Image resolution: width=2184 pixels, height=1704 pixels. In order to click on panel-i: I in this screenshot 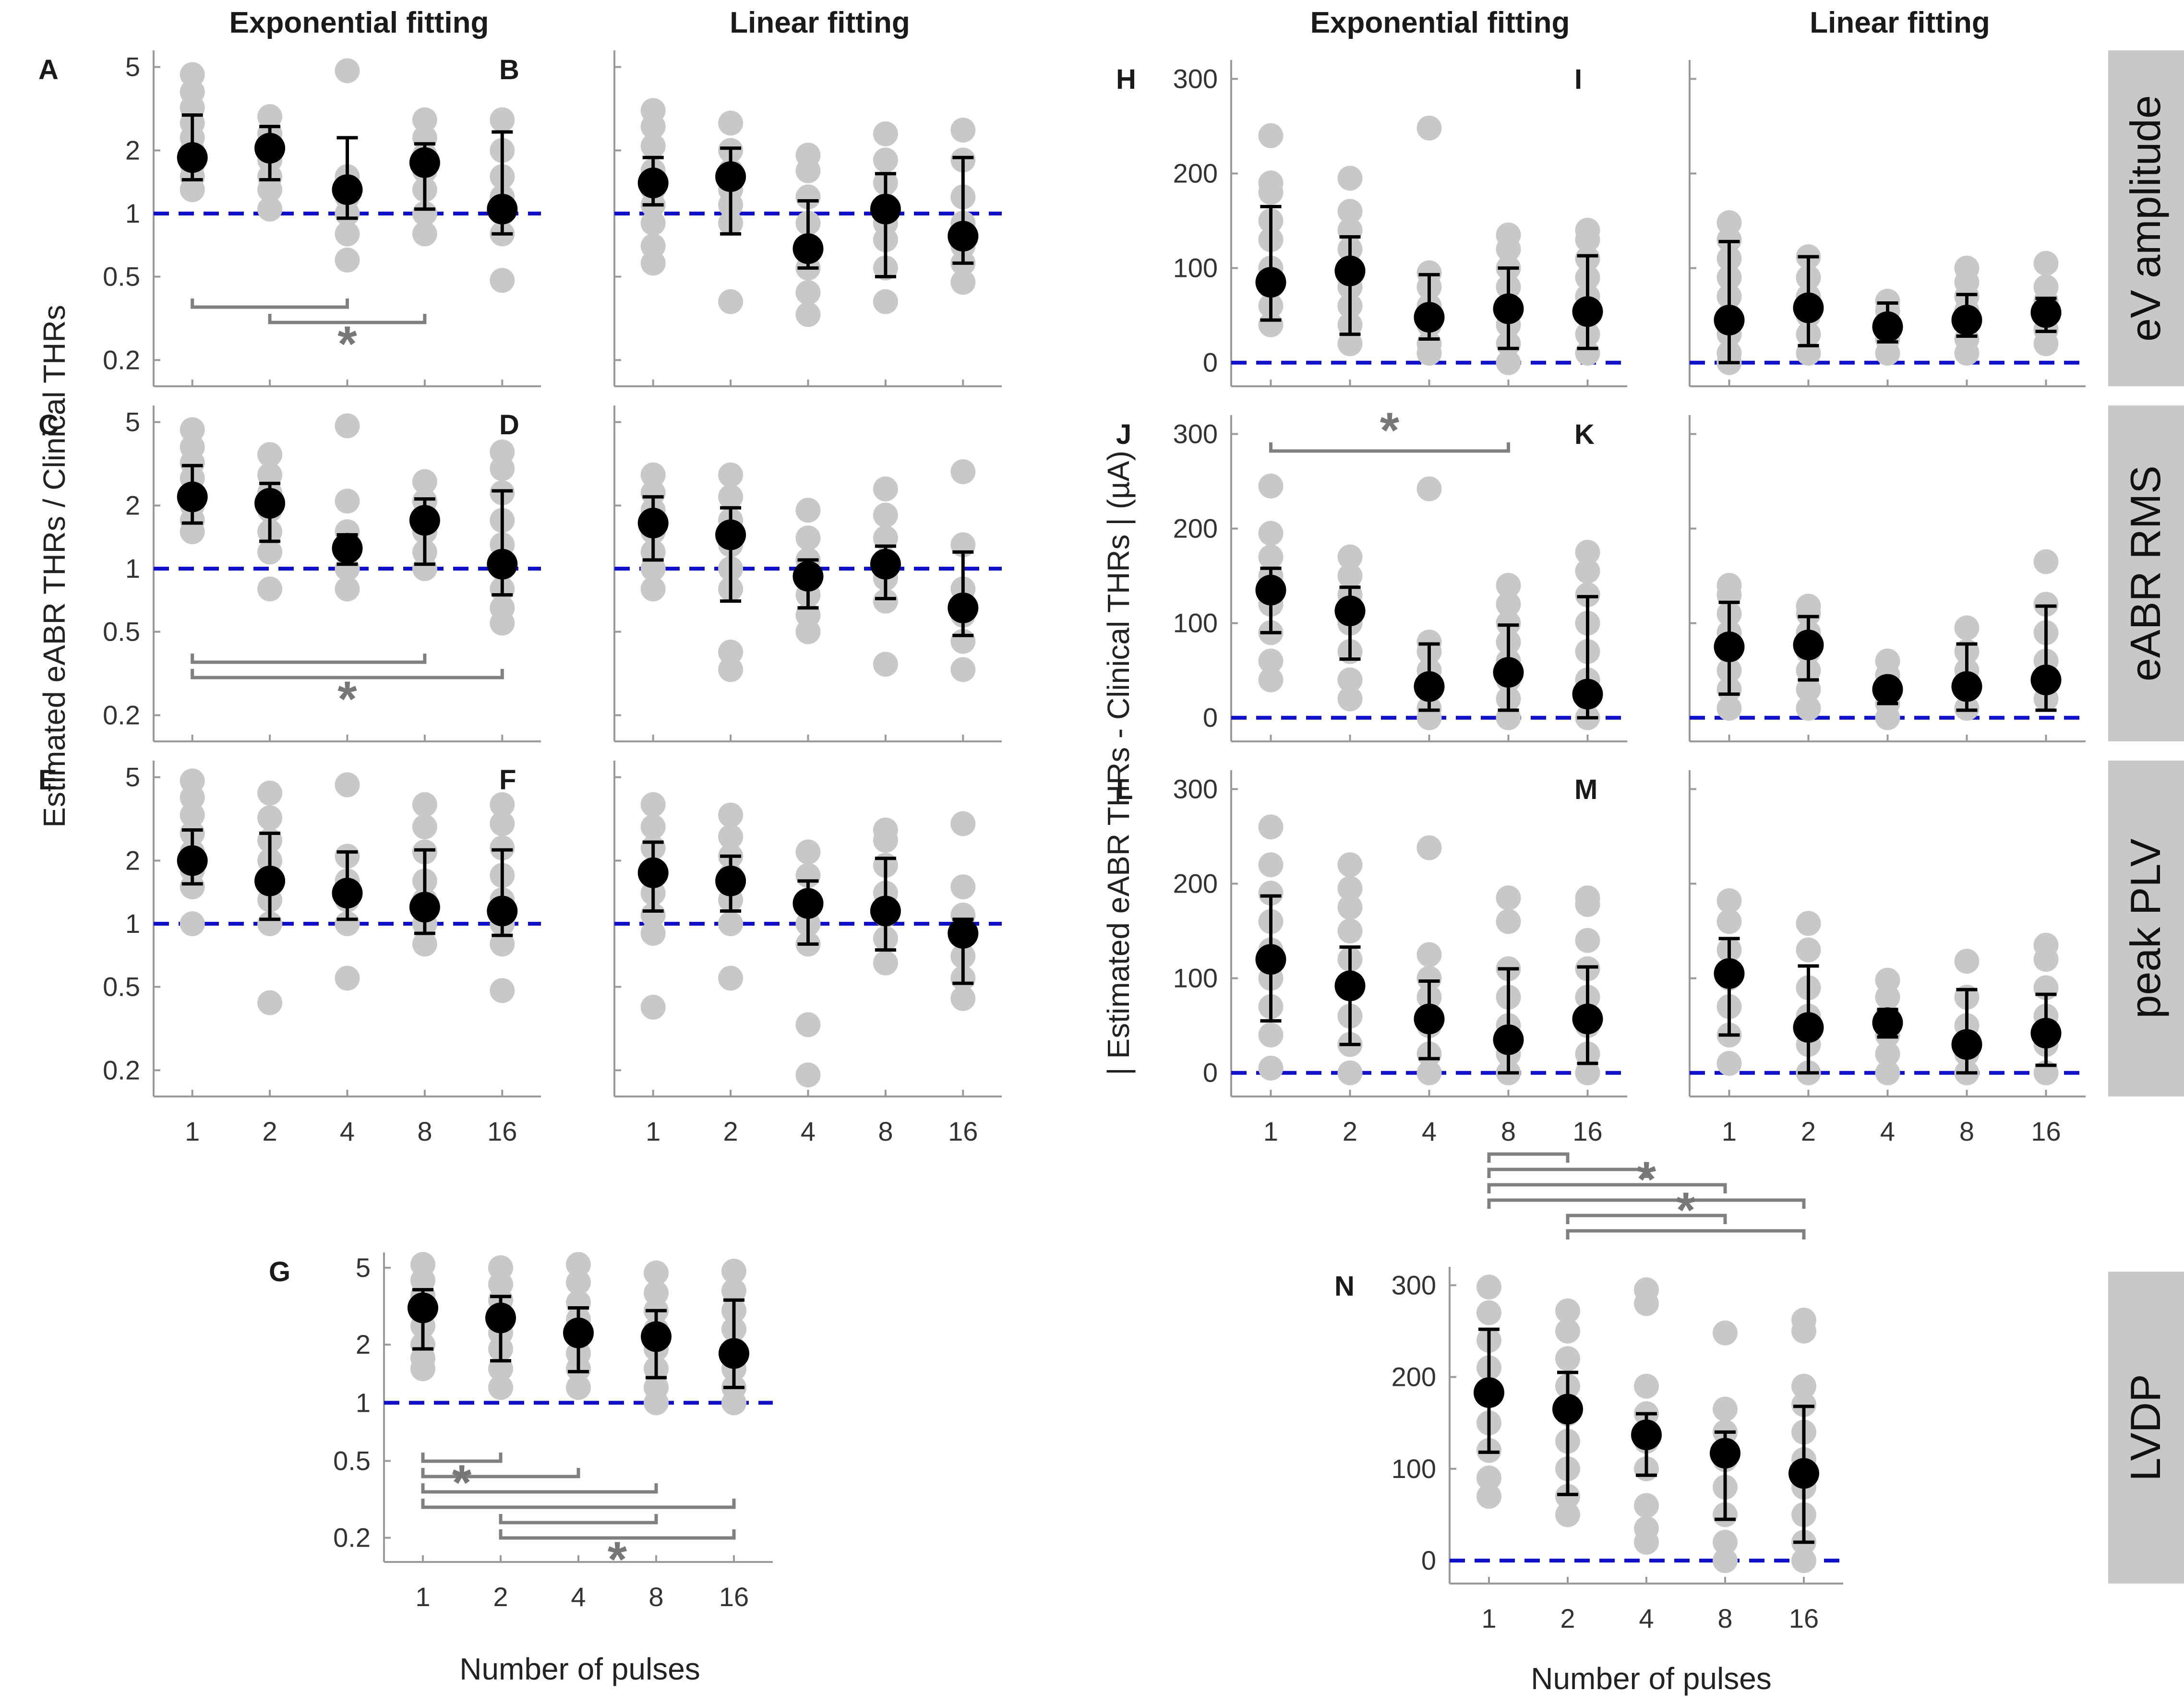, I will do `click(1830, 223)`.